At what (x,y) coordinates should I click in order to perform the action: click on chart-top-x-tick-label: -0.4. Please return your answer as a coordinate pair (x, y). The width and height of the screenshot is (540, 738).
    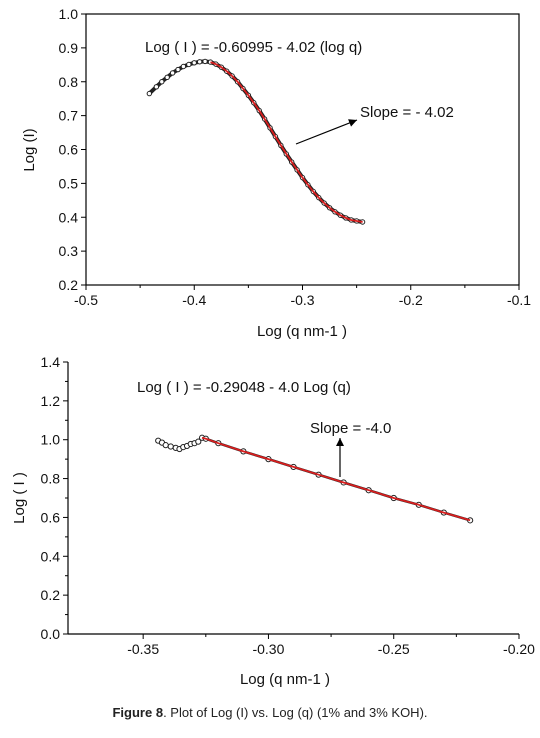
    Looking at the image, I should click on (194, 300).